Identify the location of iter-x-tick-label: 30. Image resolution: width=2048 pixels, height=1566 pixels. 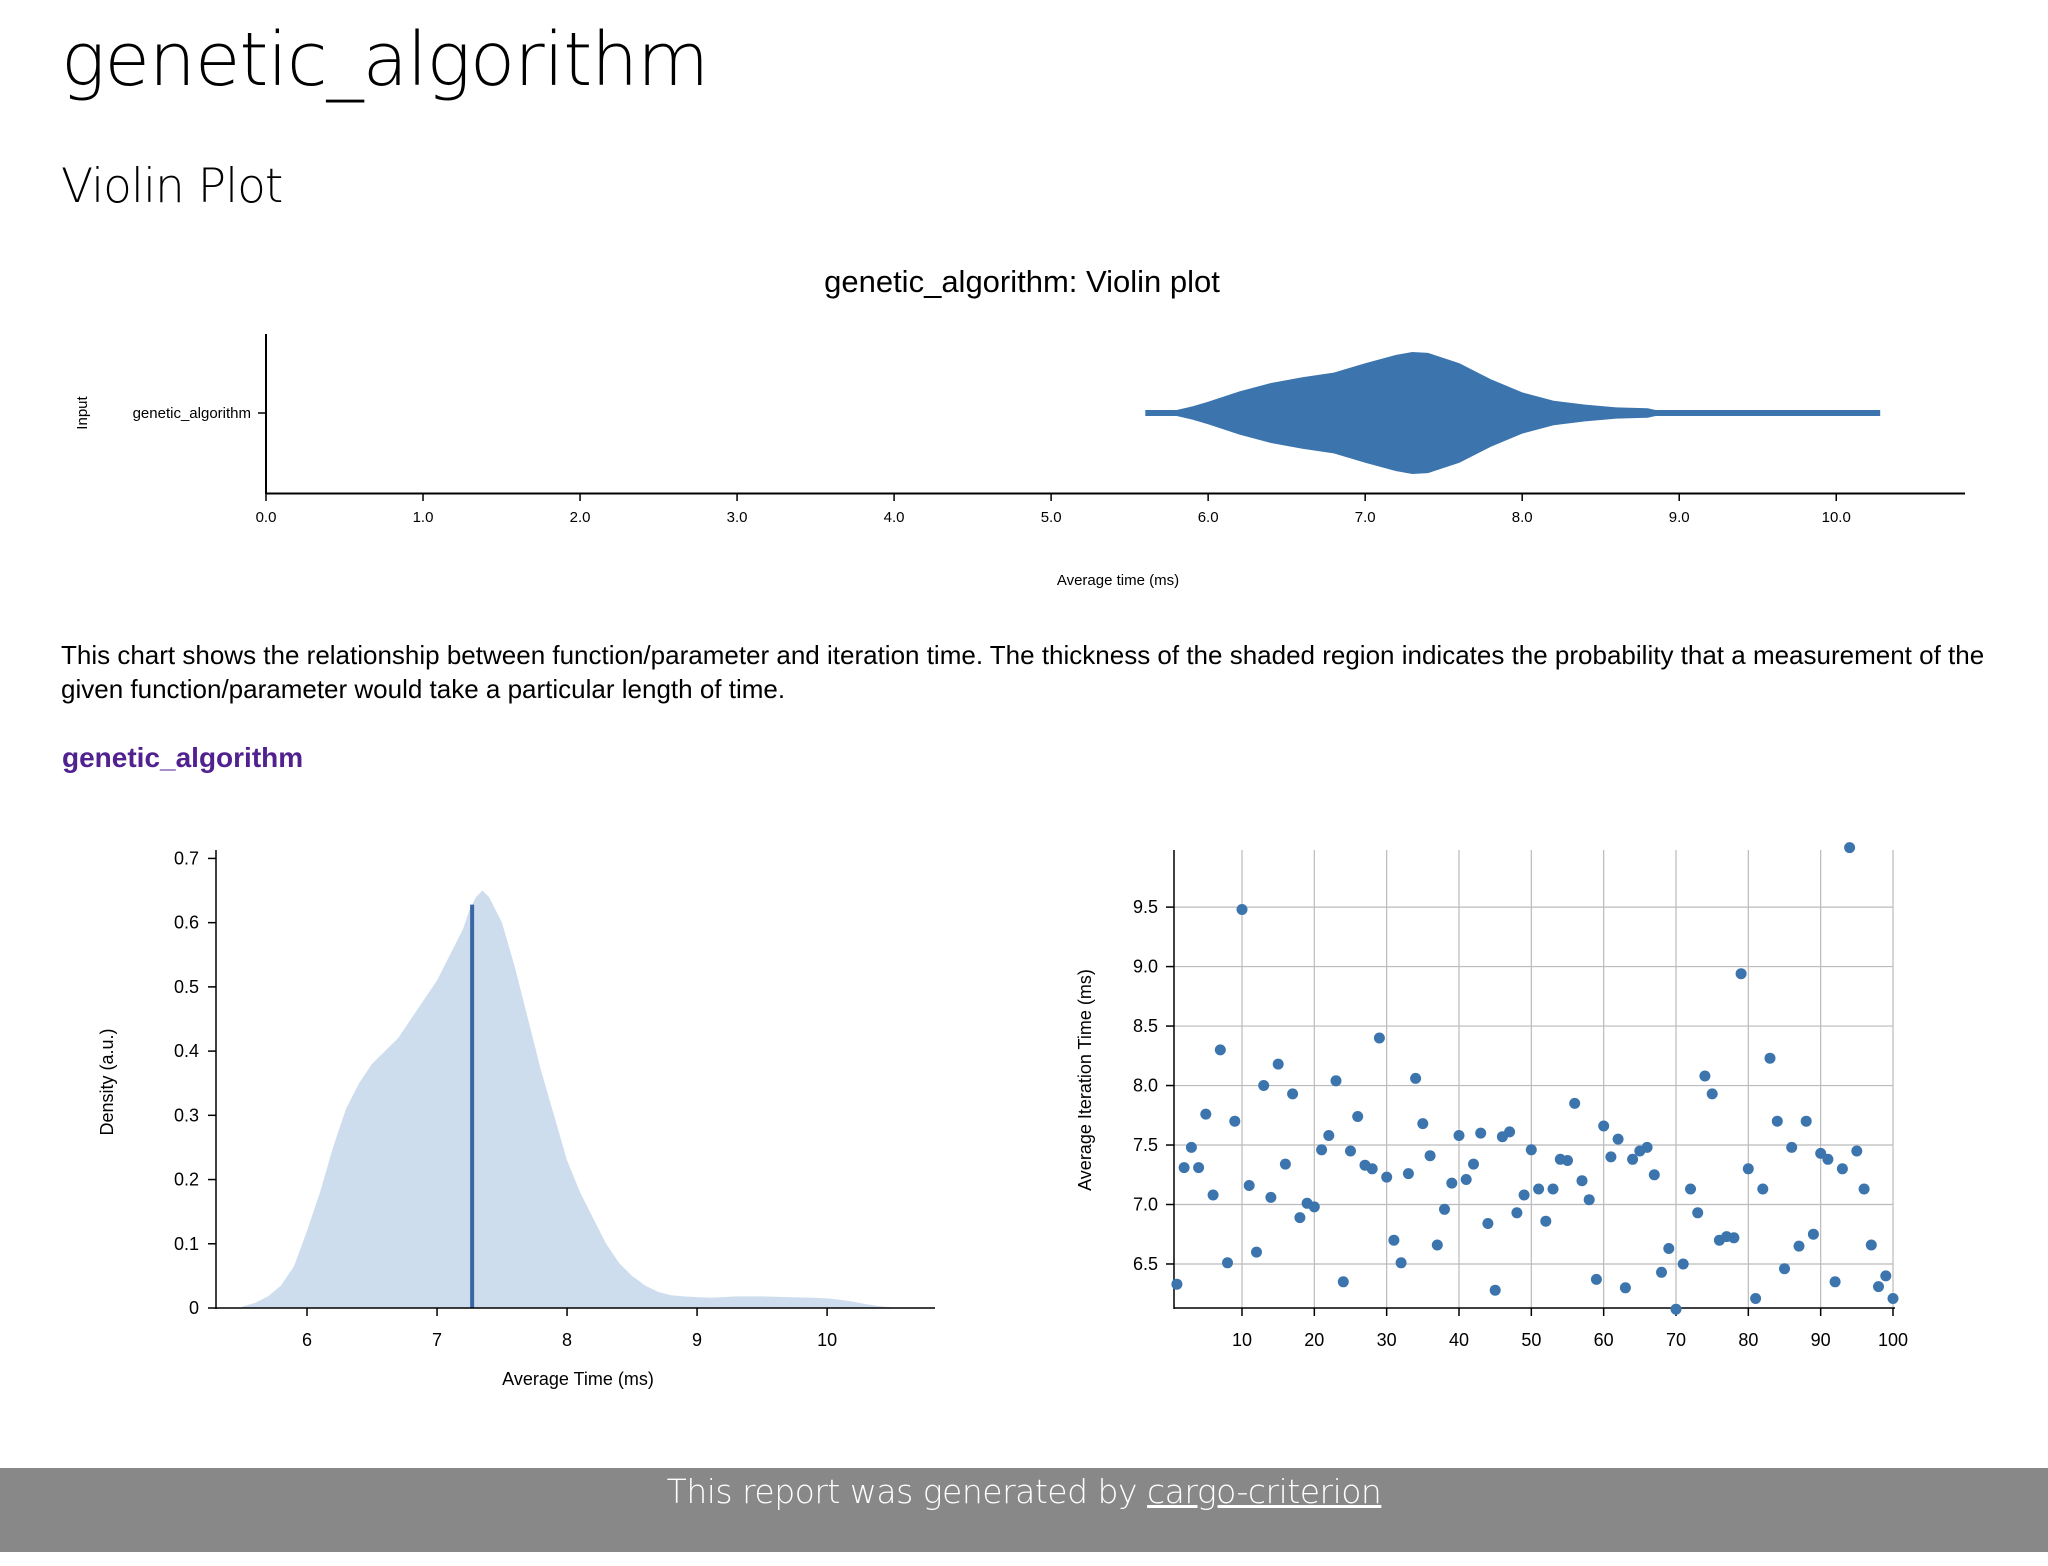
(1387, 1340).